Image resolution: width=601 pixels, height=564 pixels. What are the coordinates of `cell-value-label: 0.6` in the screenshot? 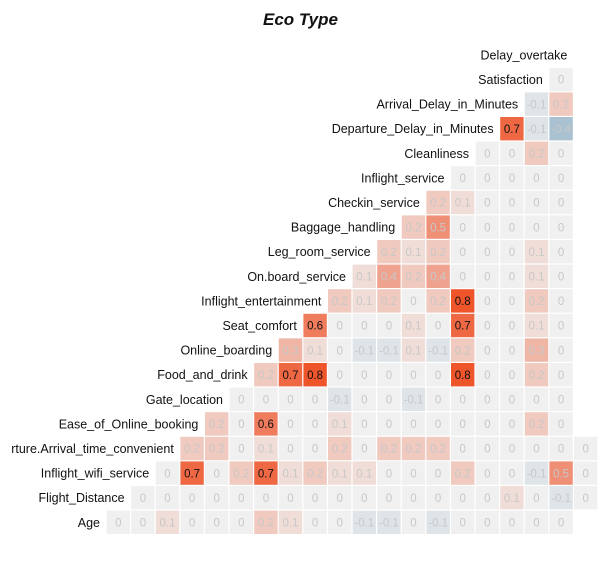 It's located at (315, 327).